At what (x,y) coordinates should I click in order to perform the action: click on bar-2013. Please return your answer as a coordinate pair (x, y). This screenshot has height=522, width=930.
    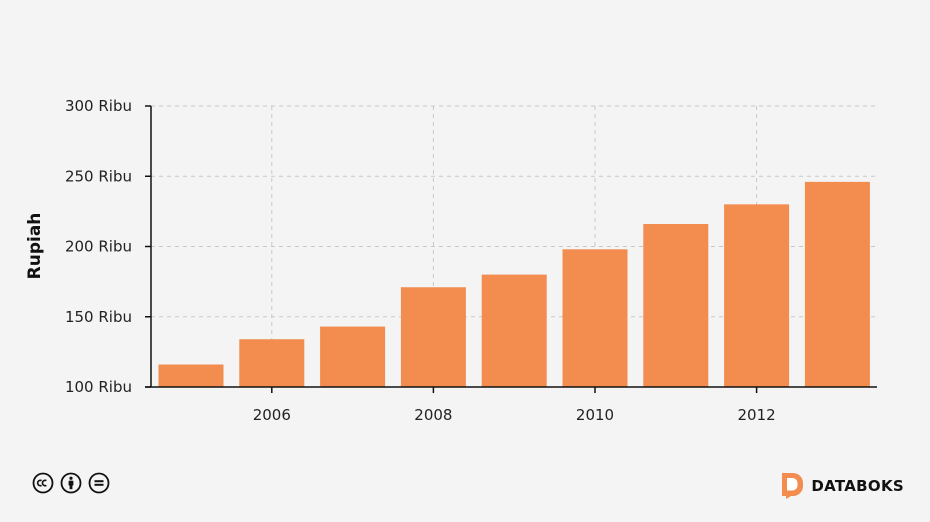
    Looking at the image, I should click on (837, 284).